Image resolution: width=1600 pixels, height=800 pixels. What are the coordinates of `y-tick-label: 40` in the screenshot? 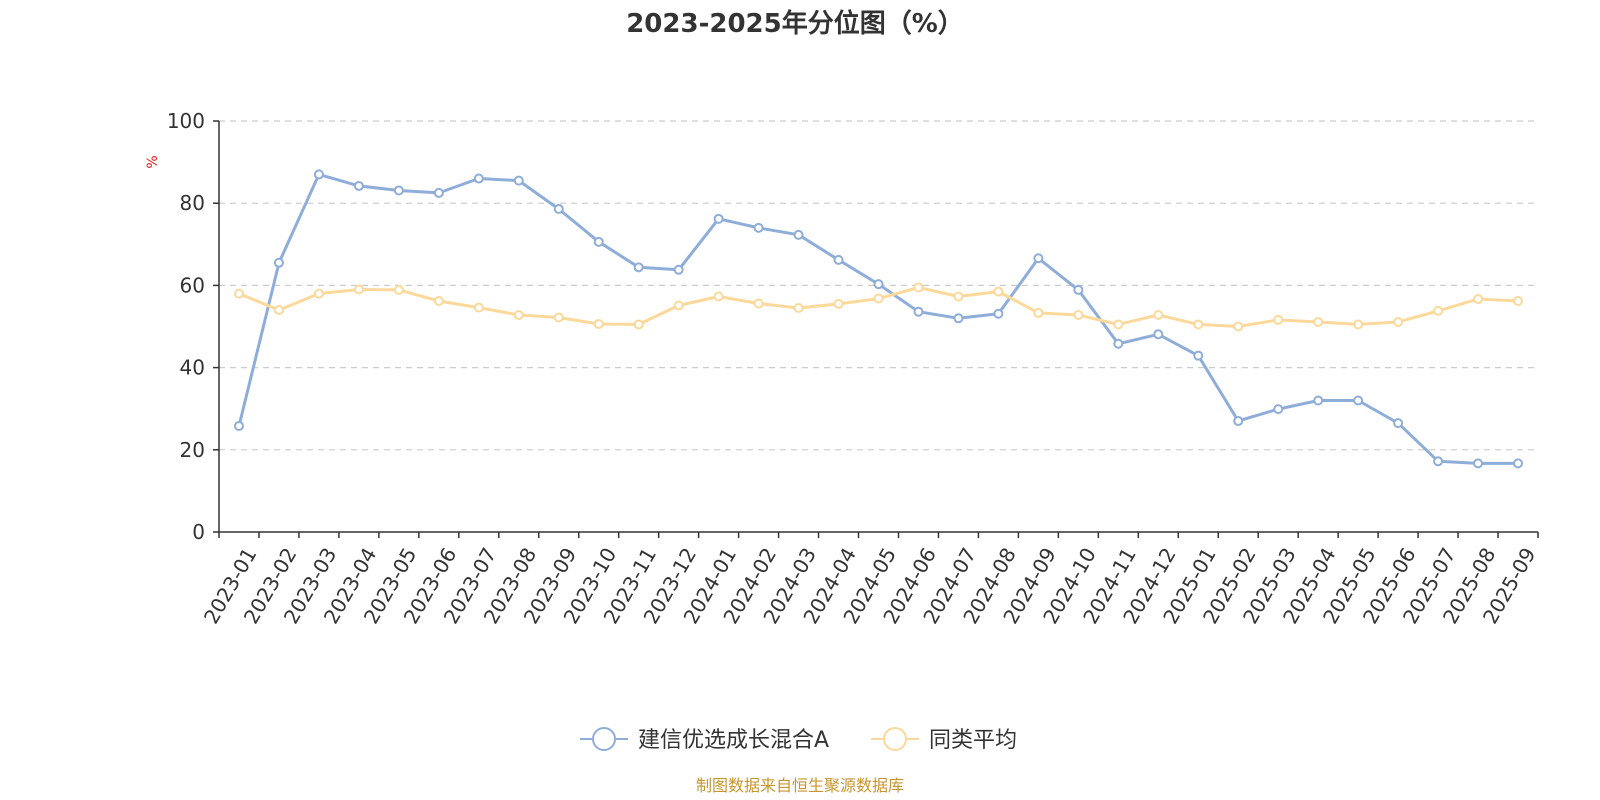 It's located at (192, 368).